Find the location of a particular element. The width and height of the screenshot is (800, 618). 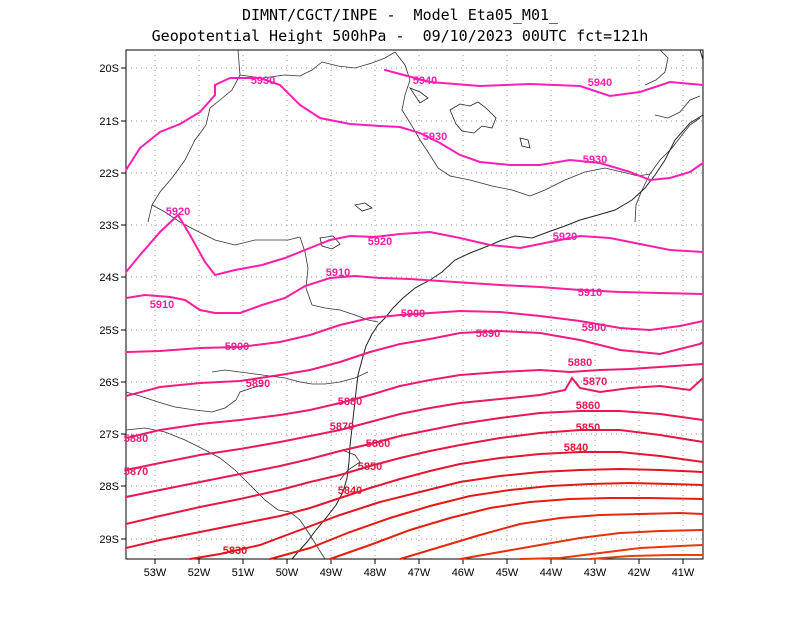

lon-label: 46W is located at coordinates (463, 573).